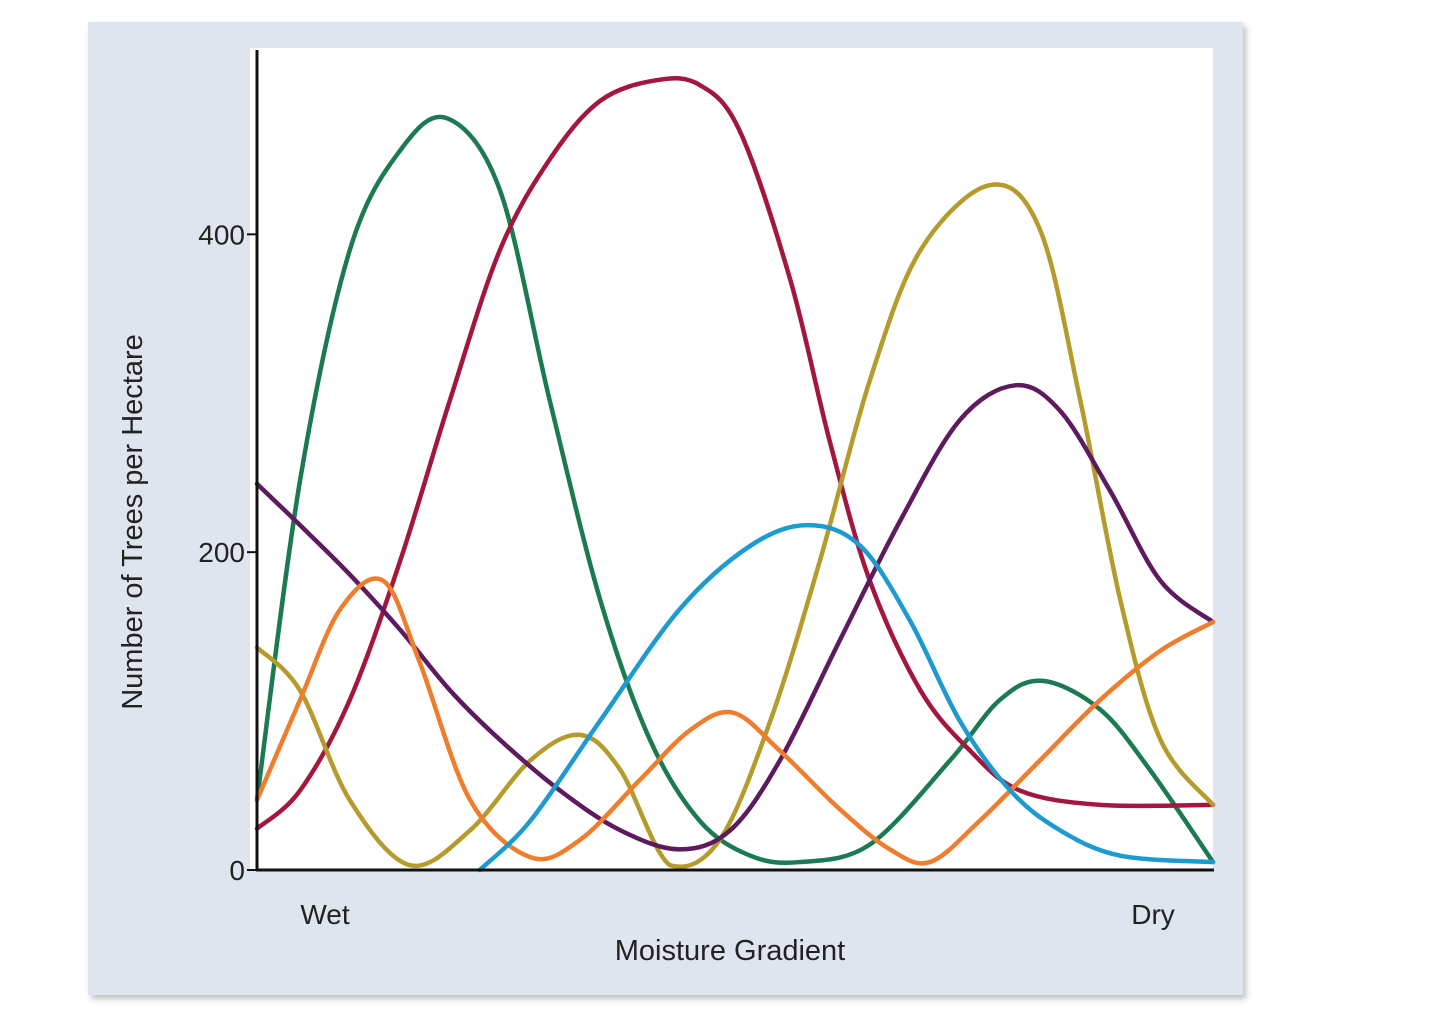  What do you see at coordinates (324, 914) in the screenshot?
I see `x-tick-label-wet: Wet` at bounding box center [324, 914].